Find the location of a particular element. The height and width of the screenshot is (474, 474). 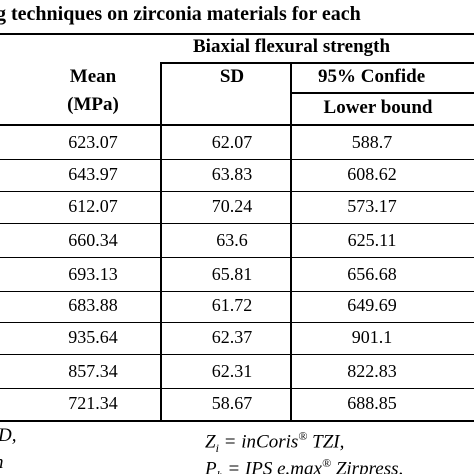

text: TZI, is located at coordinates (326, 442).